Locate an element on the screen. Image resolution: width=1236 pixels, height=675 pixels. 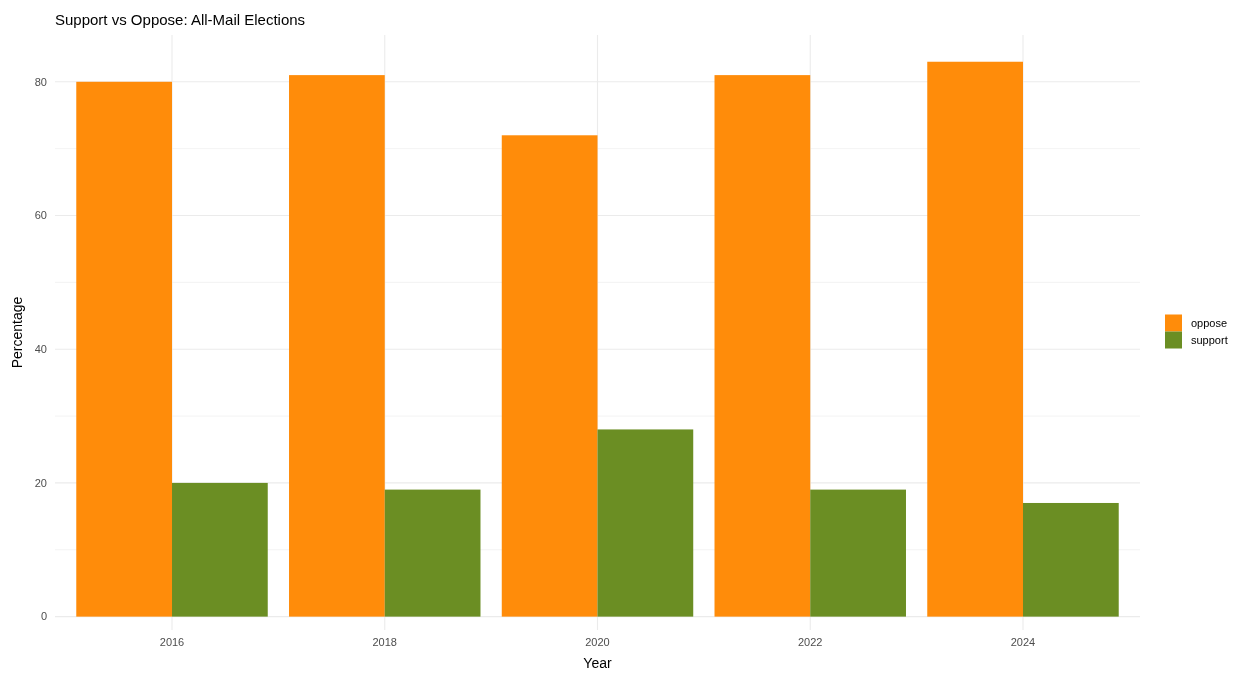
y-tick-label: 20 is located at coordinates (40, 482).